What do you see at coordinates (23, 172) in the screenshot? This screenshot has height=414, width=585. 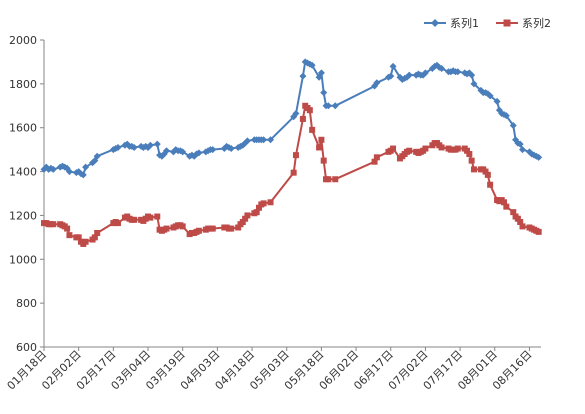 I see `y-tick-label: 1400` at bounding box center [23, 172].